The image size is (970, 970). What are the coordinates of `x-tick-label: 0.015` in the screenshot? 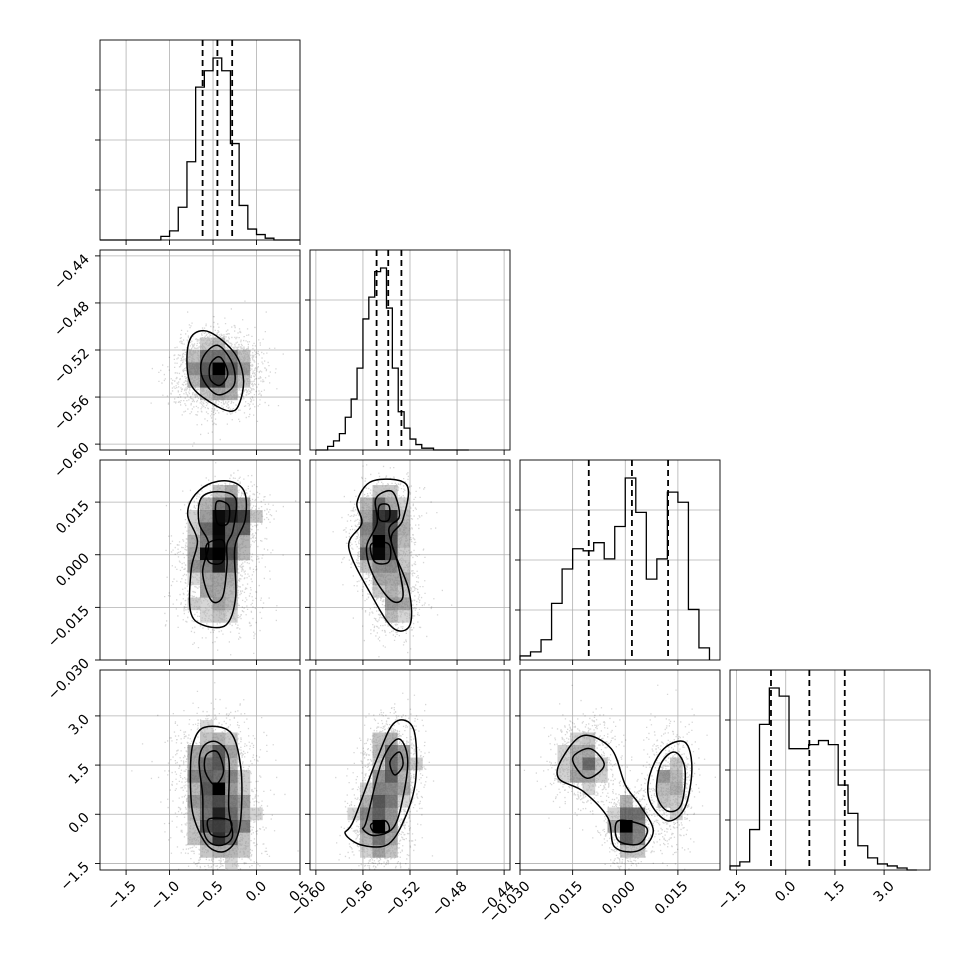 It's located at (672, 898).